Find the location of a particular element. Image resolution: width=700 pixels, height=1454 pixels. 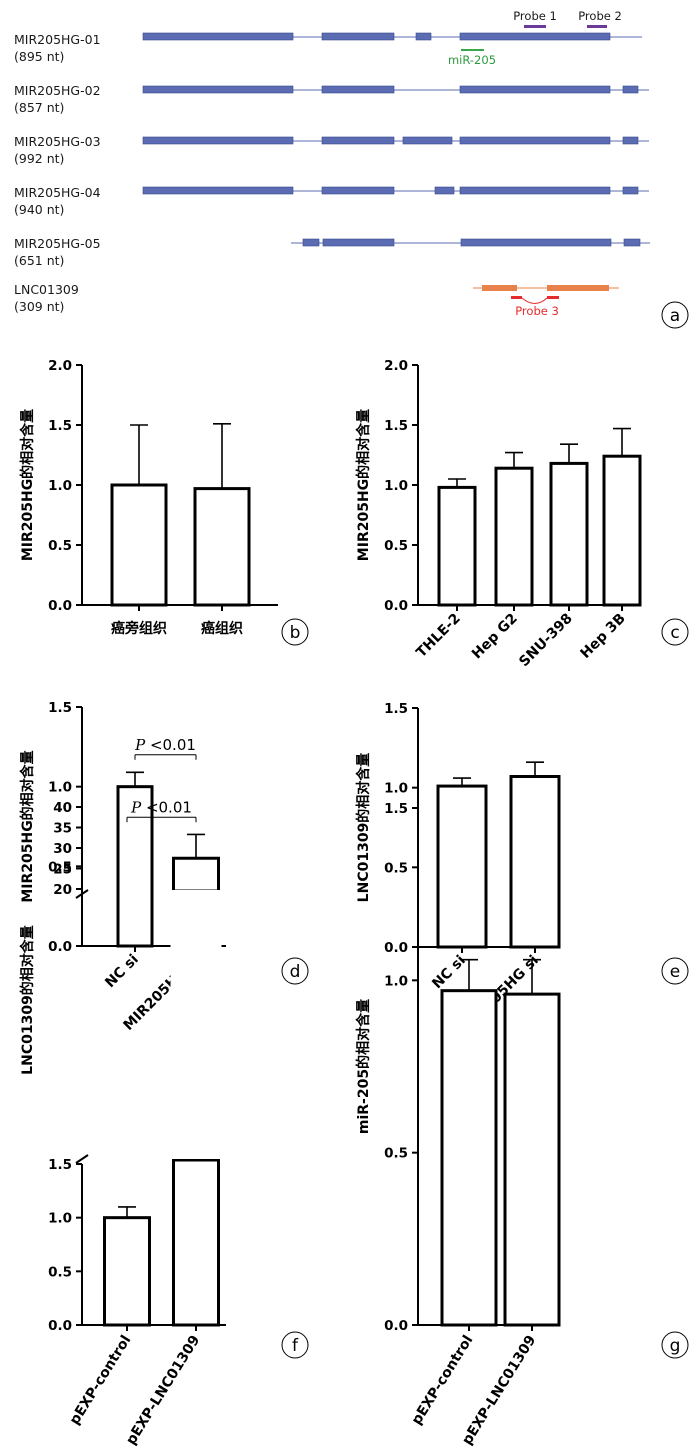

panel-letter: g is located at coordinates (675, 1346).